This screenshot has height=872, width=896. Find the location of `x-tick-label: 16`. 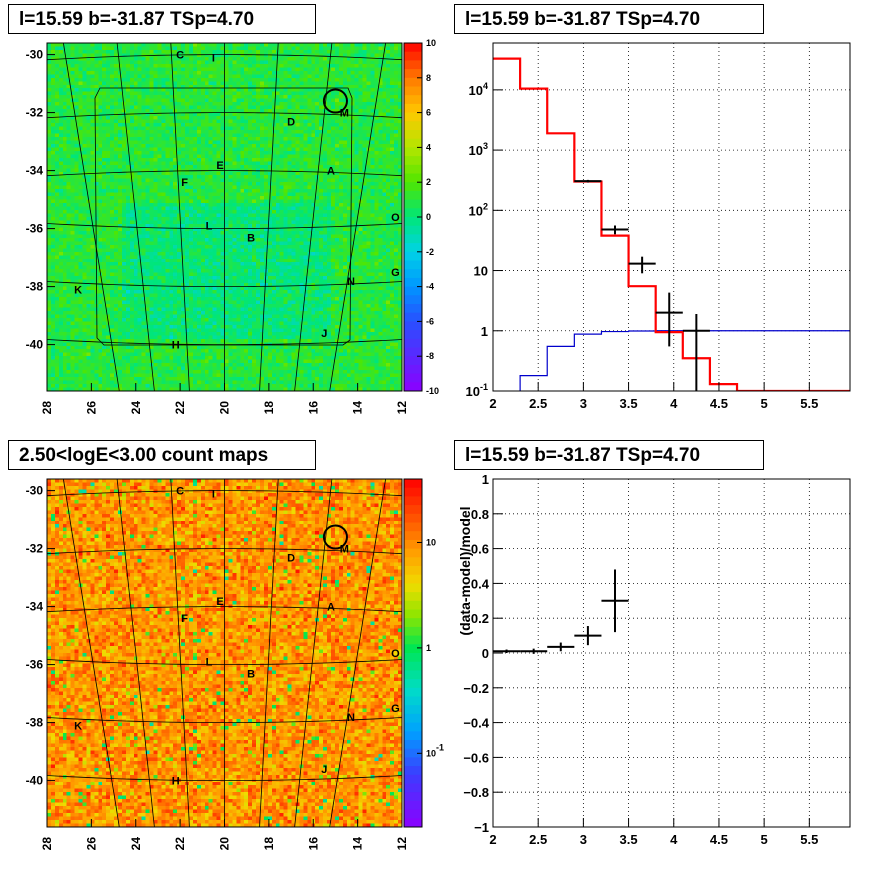

x-tick-label: 16 is located at coordinates (313, 844).